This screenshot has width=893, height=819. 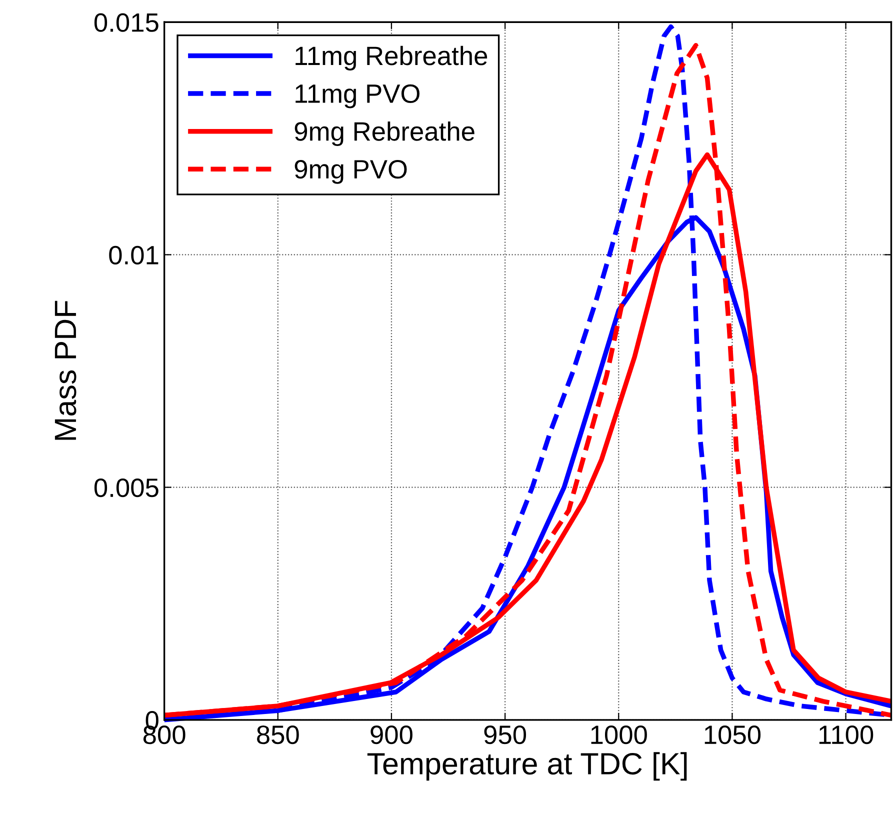 What do you see at coordinates (126, 22) in the screenshot?
I see `y-tick-label: 0.015` at bounding box center [126, 22].